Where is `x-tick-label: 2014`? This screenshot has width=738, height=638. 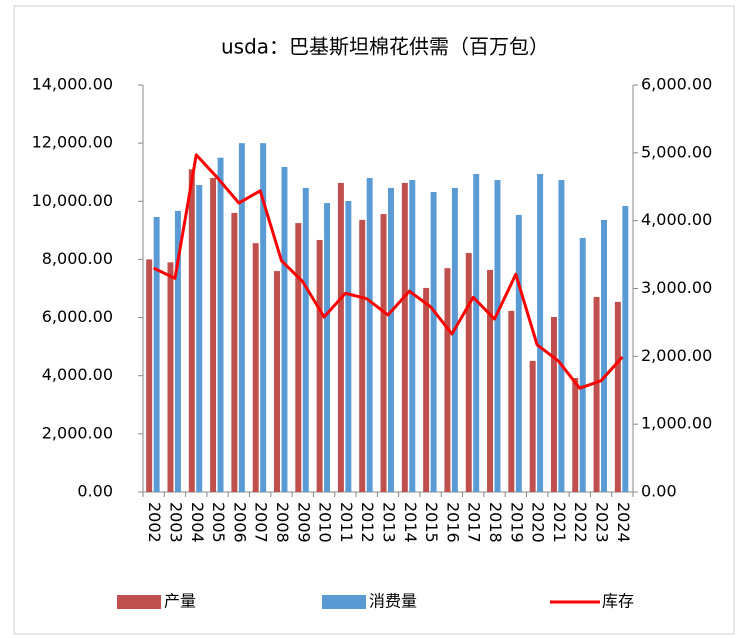 x-tick-label: 2014 is located at coordinates (410, 522).